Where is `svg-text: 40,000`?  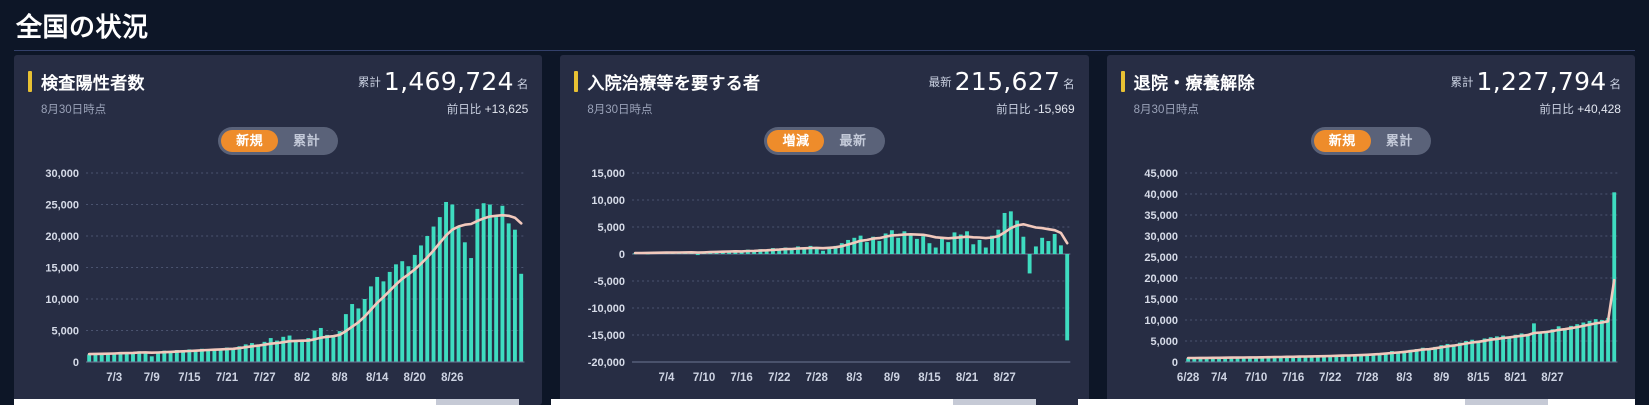
svg-text: 40,000 is located at coordinates (1161, 195).